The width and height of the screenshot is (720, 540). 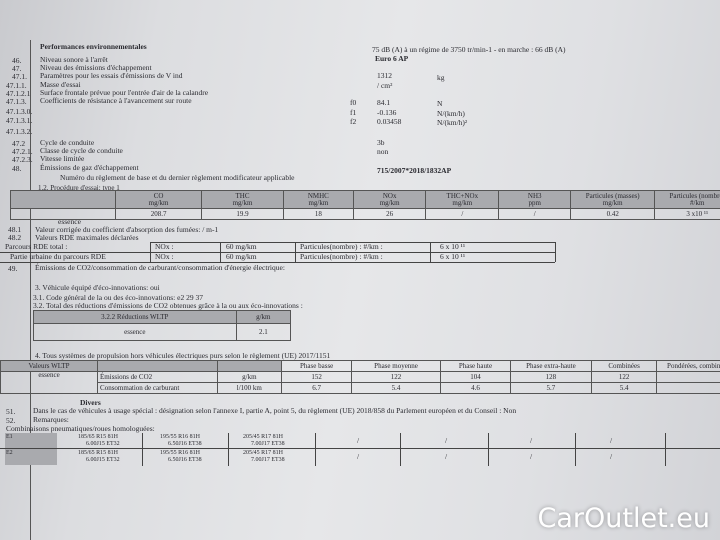 What do you see at coordinates (51, 419) in the screenshot?
I see `item-52-label: Remarques:` at bounding box center [51, 419].